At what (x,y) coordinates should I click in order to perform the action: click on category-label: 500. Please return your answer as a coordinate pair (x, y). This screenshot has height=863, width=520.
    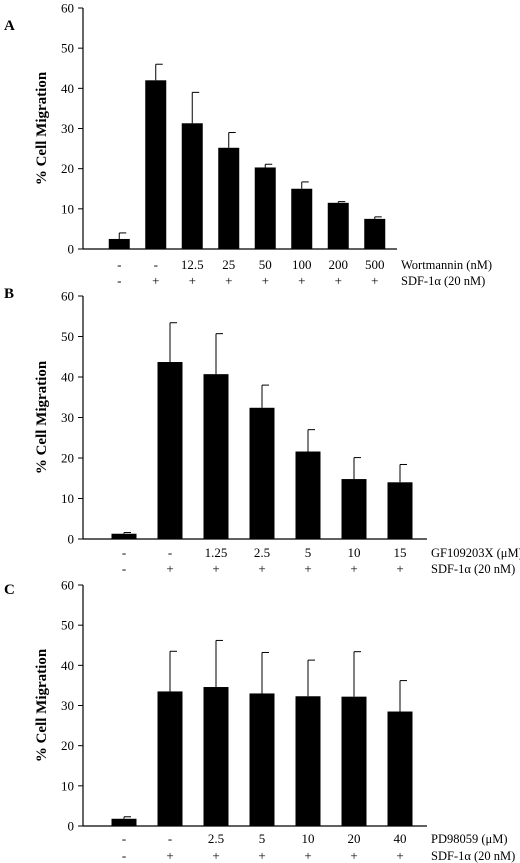
    Looking at the image, I should click on (375, 264).